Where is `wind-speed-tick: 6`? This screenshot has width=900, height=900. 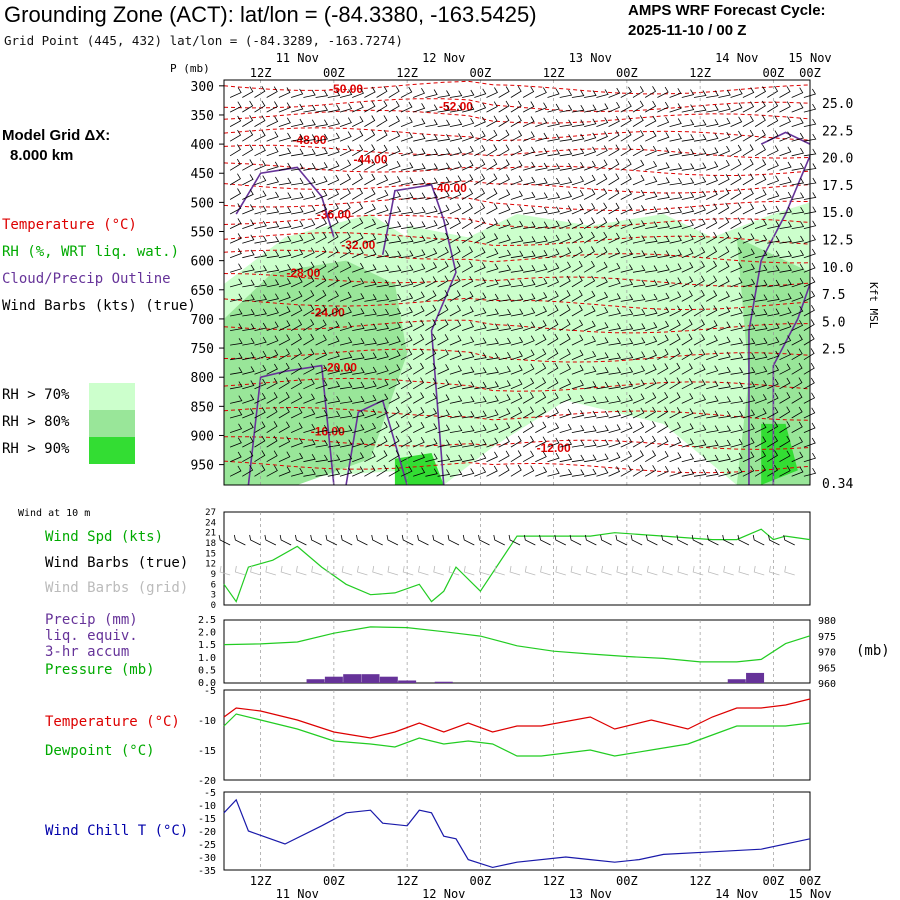 wind-speed-tick: 6 is located at coordinates (213, 585).